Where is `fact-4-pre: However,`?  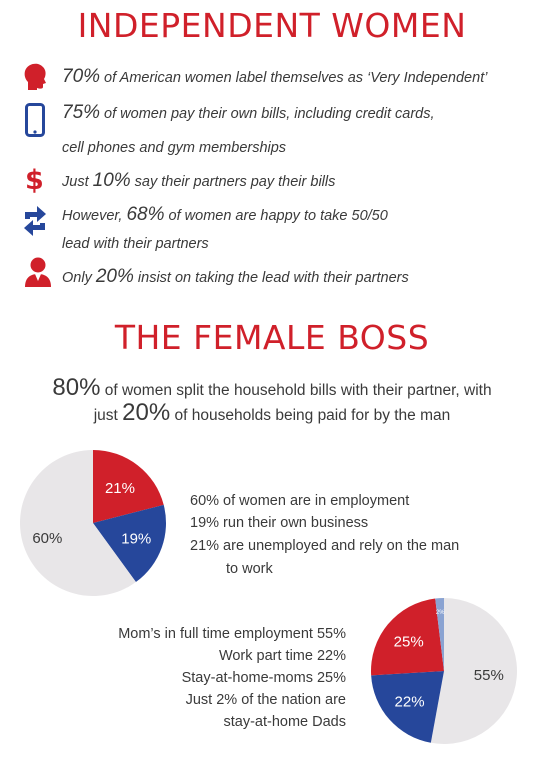
fact-4-pre: However, is located at coordinates (94, 216).